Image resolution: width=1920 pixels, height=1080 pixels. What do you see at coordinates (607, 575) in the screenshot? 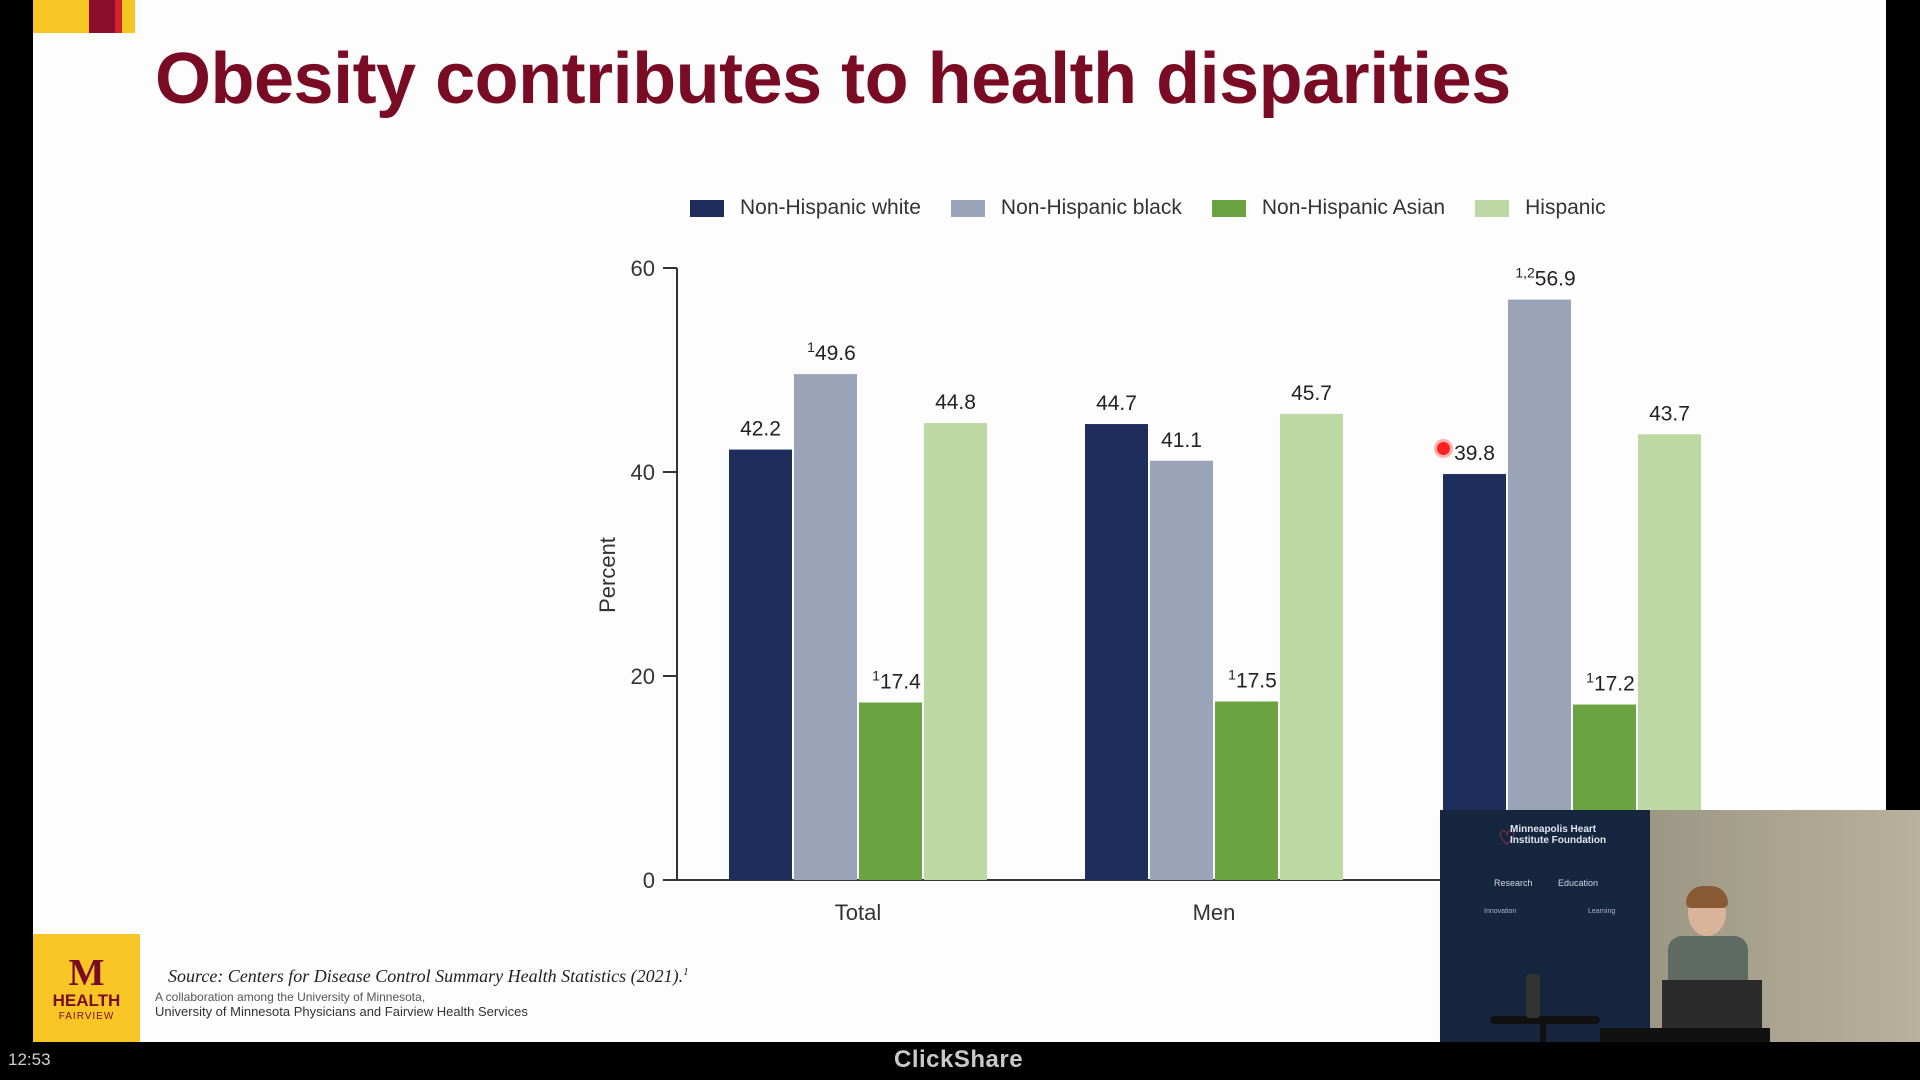
I see `y-axis-label: Percent` at bounding box center [607, 575].